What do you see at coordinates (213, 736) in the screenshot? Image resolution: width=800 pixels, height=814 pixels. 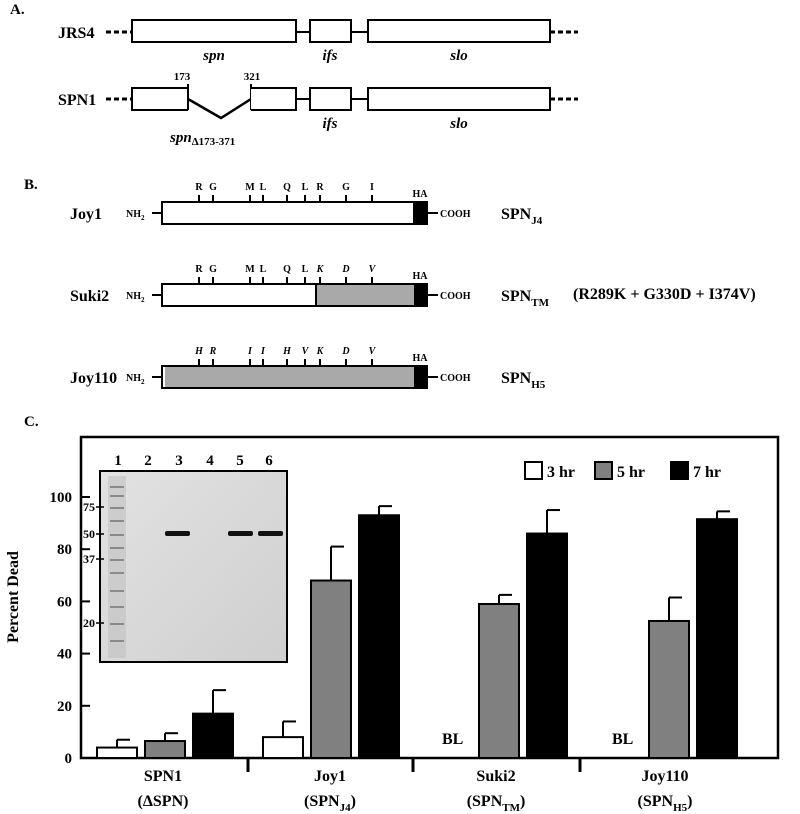 I see `bar-spn1-7hr` at bounding box center [213, 736].